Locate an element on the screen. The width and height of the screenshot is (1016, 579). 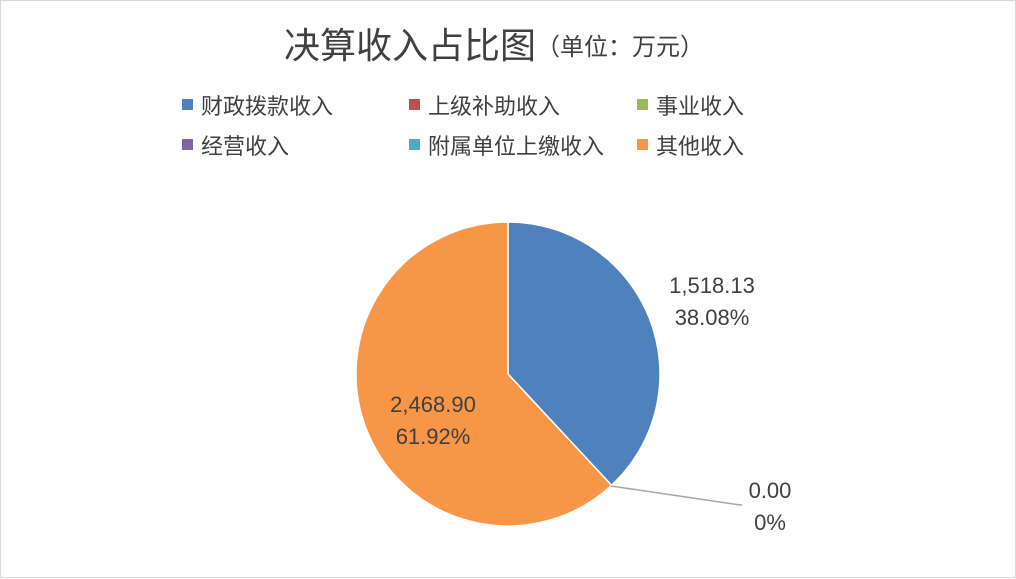
legend-label: 附属单位上缴收入 is located at coordinates (516, 147).